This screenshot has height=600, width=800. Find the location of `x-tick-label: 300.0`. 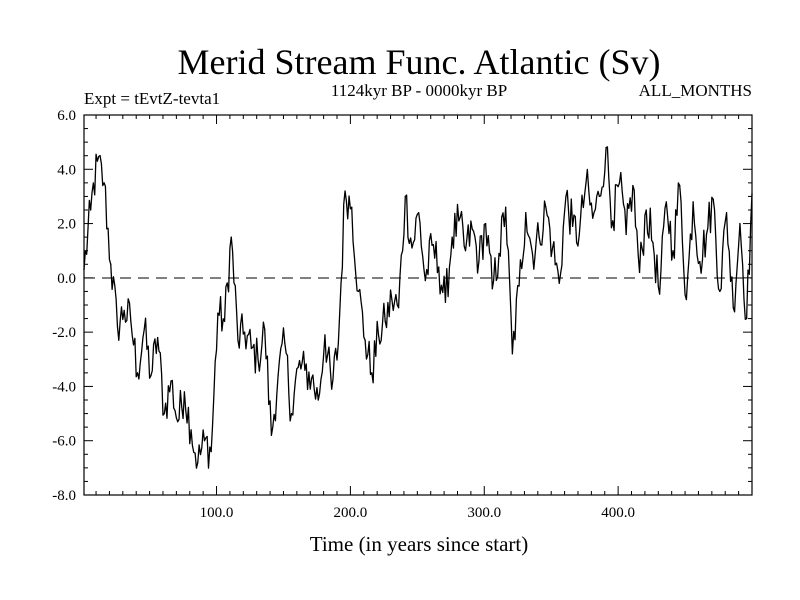

x-tick-label: 300.0 is located at coordinates (484, 513).